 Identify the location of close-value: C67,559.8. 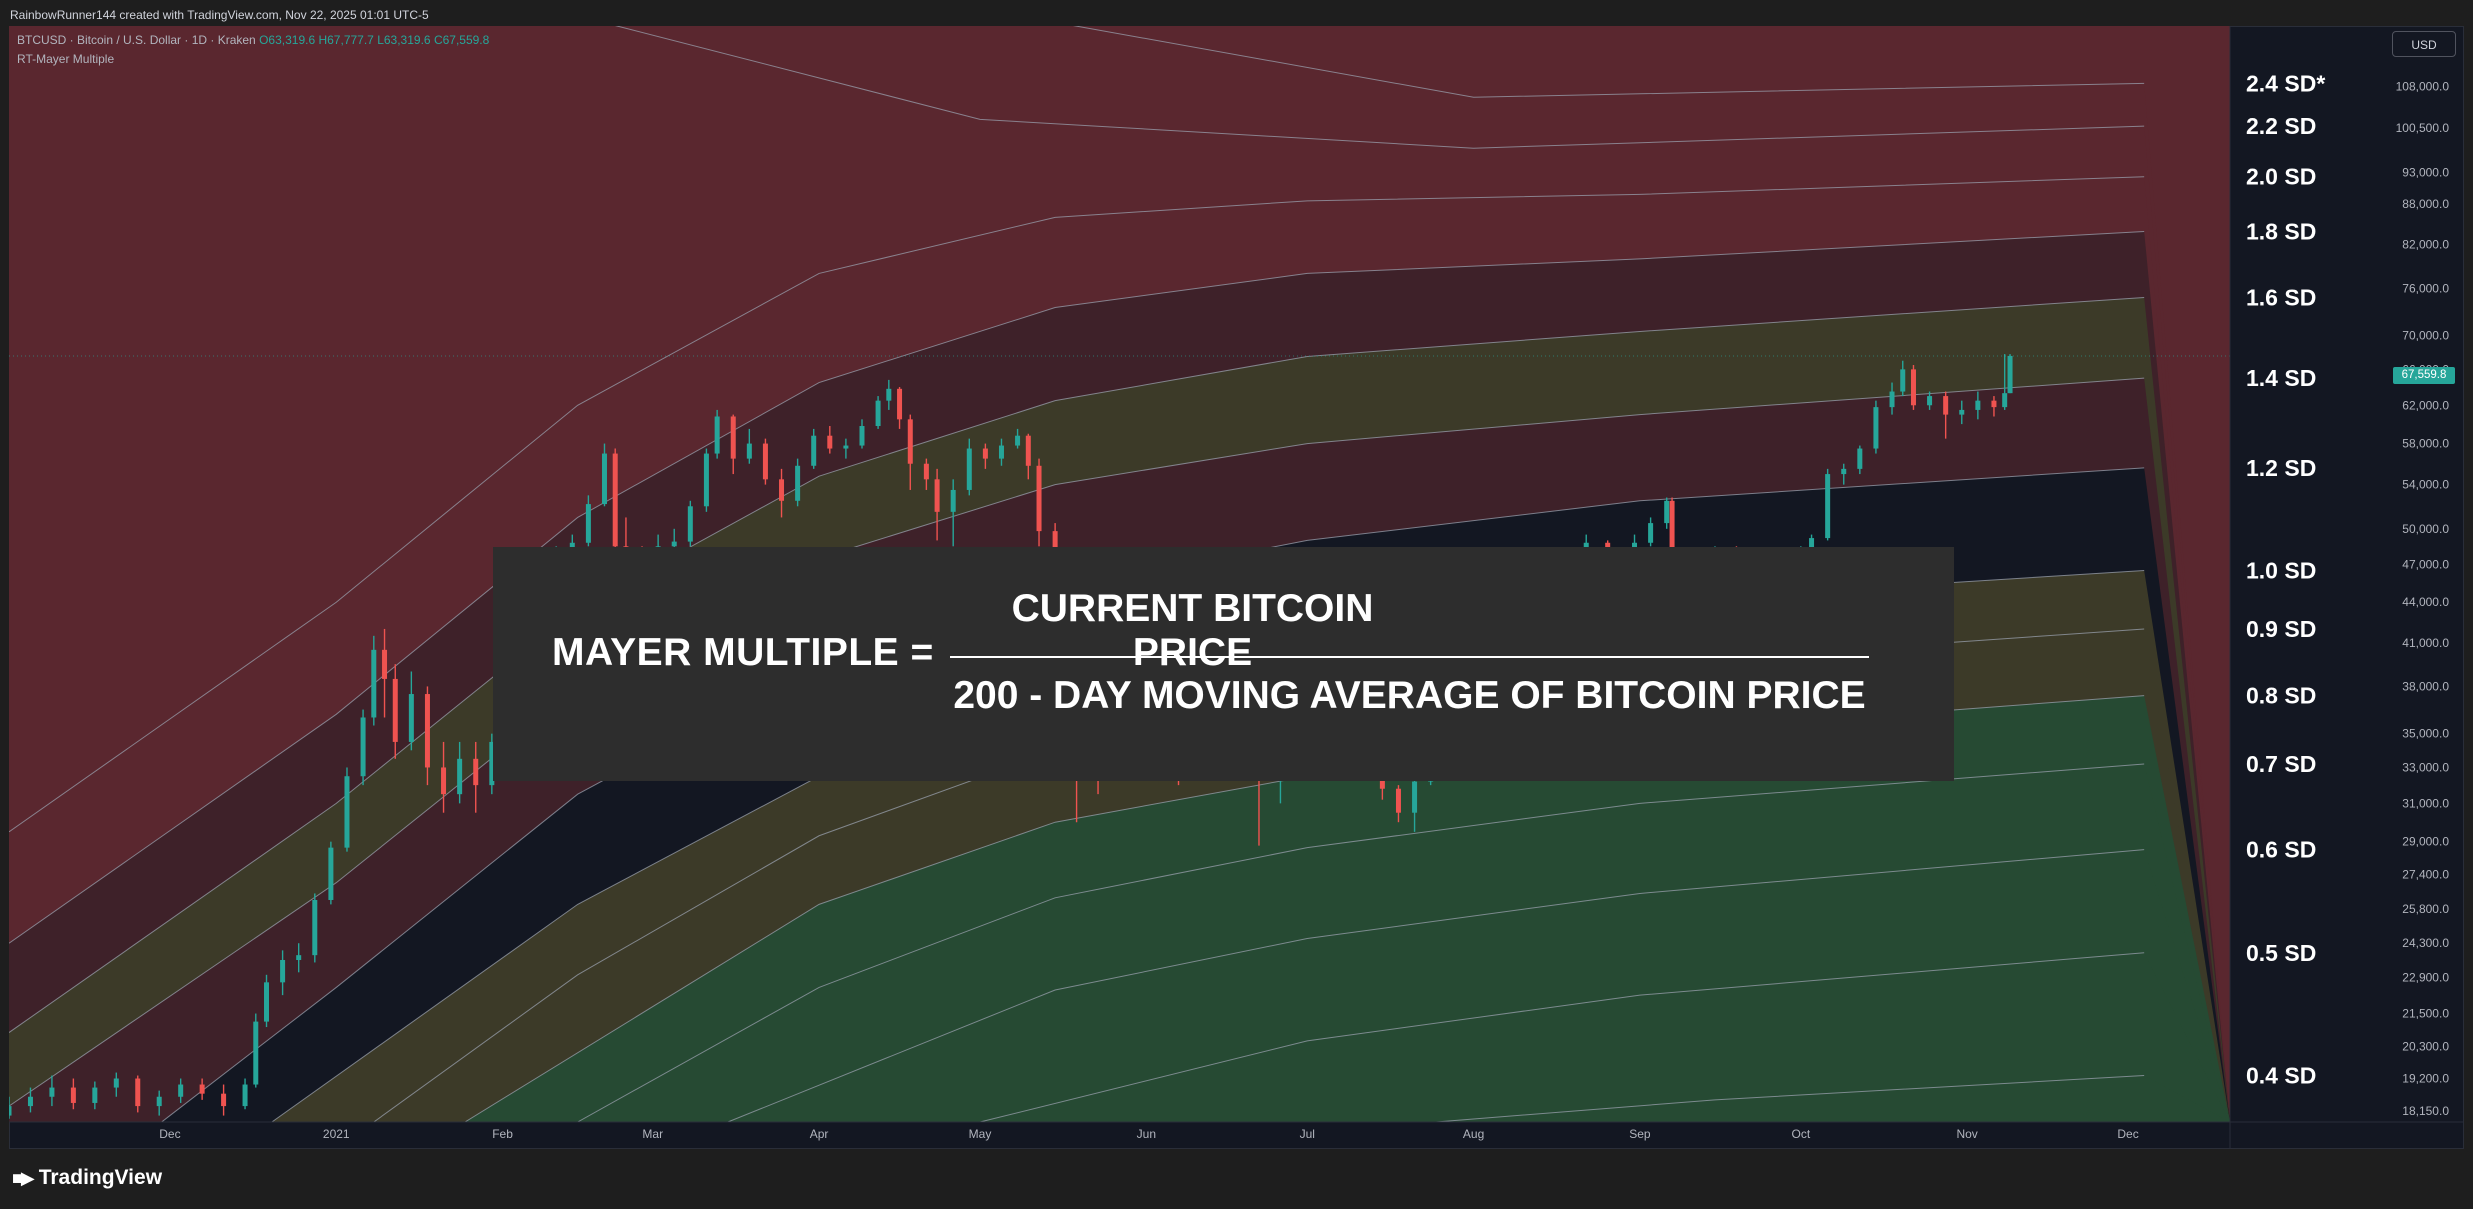
(461, 40).